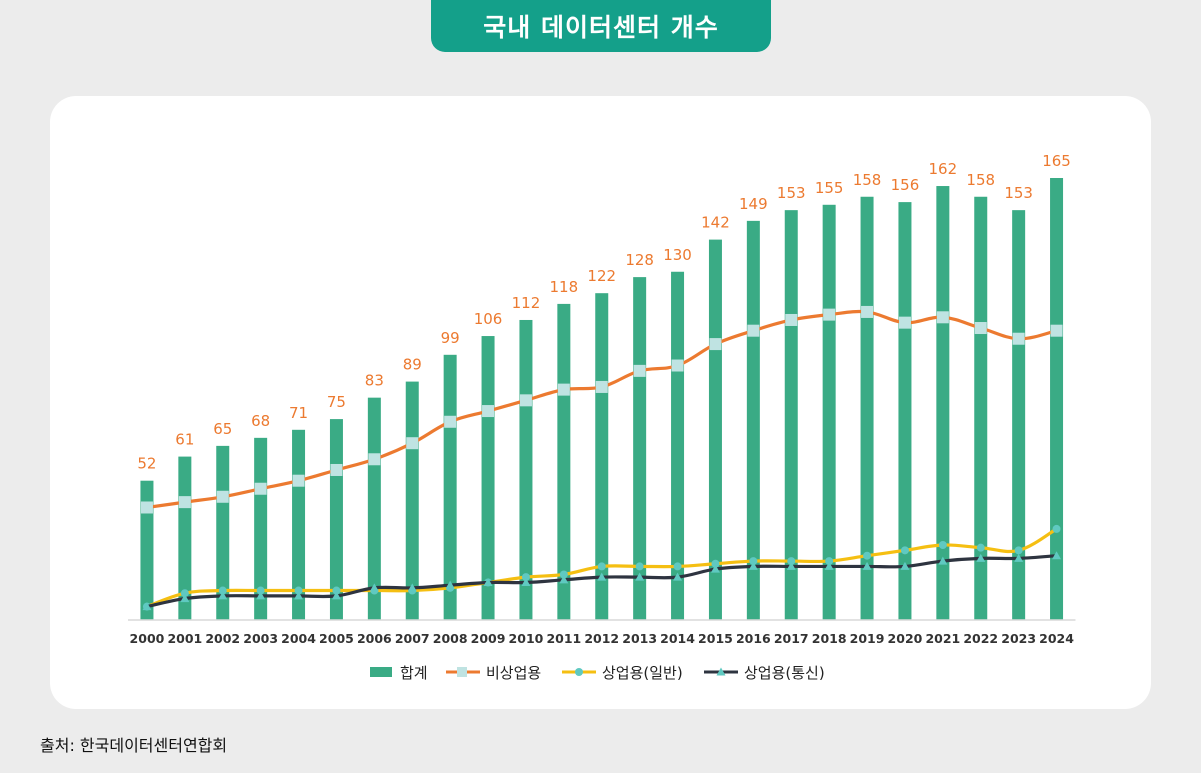 This screenshot has width=1201, height=773. What do you see at coordinates (1056, 330) in the screenshot?
I see `marker-non-commercial-2024` at bounding box center [1056, 330].